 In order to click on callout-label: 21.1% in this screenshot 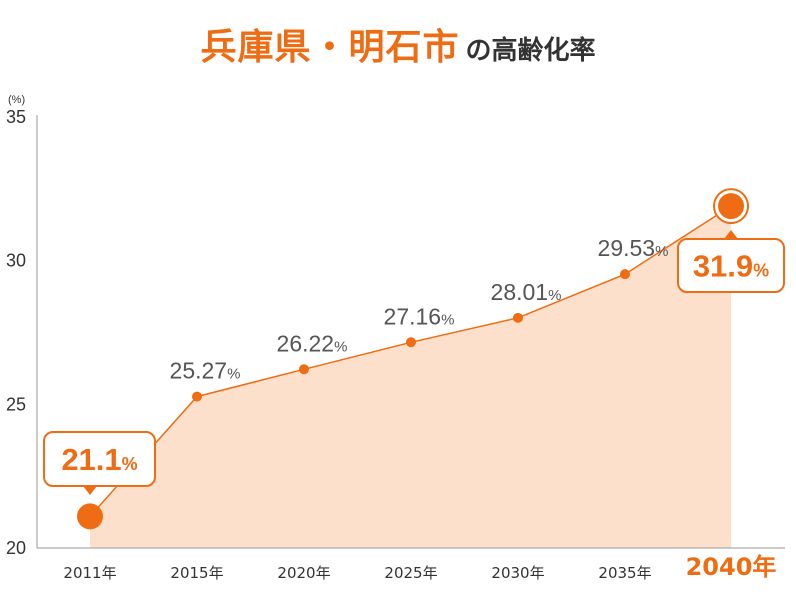, I will do `click(99, 459)`.